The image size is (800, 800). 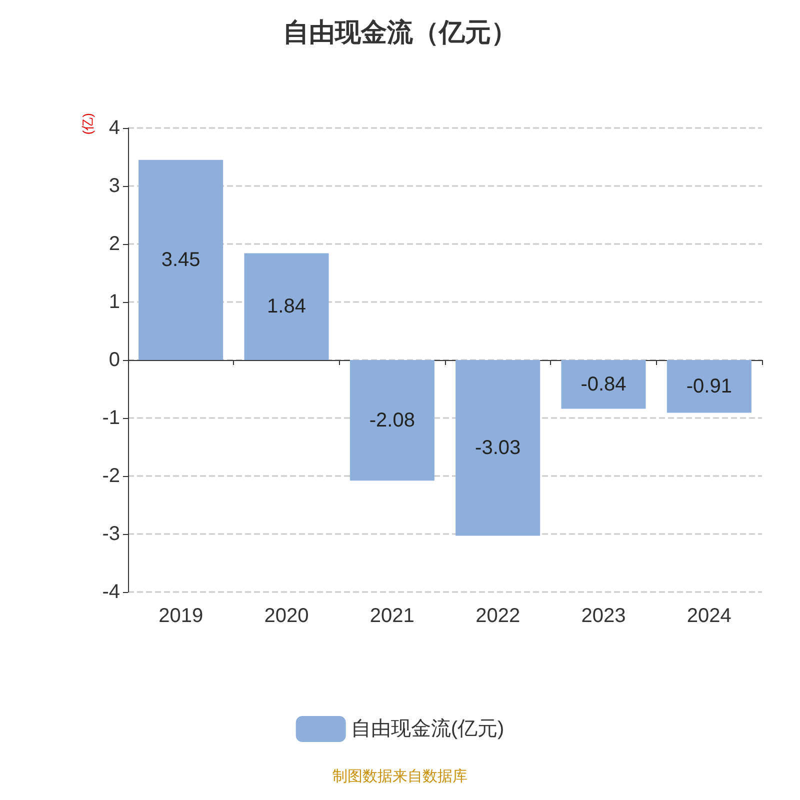 I want to click on y-tick-label: 2, so click(x=114, y=244).